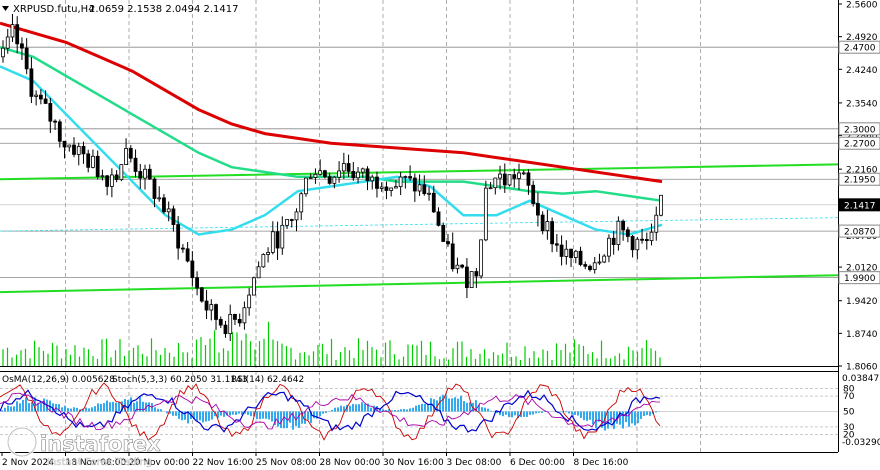 The image size is (880, 470). Describe the element at coordinates (54, 9) in the screenshot. I see `symbol-label: XRPUSD.futu,H4` at that location.